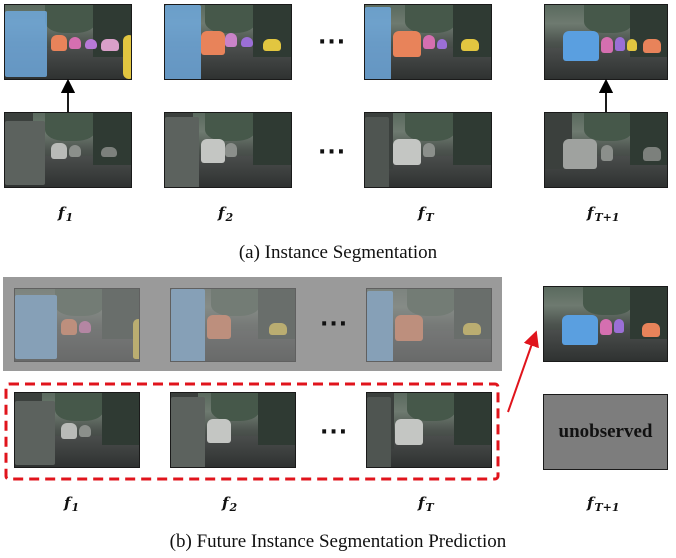 This screenshot has width=676, height=558. Describe the element at coordinates (606, 150) in the screenshot. I see `raw-frame-a-T1` at that location.